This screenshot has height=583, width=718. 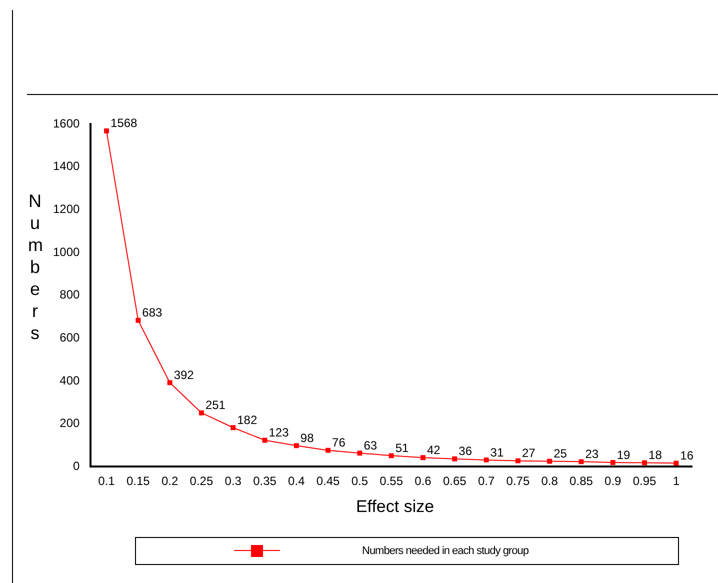 I want to click on data-label: 31, so click(x=497, y=452).